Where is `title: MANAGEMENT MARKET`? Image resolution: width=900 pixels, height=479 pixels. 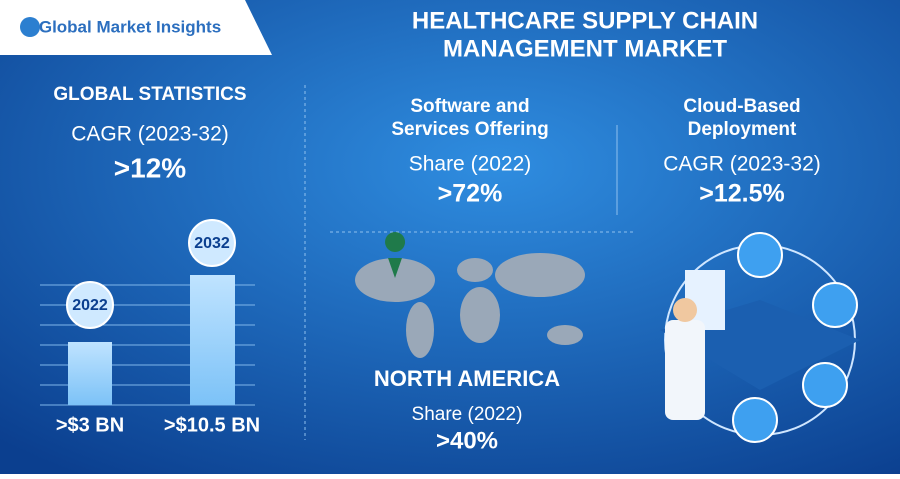
title: MANAGEMENT MARKET is located at coordinates (585, 48).